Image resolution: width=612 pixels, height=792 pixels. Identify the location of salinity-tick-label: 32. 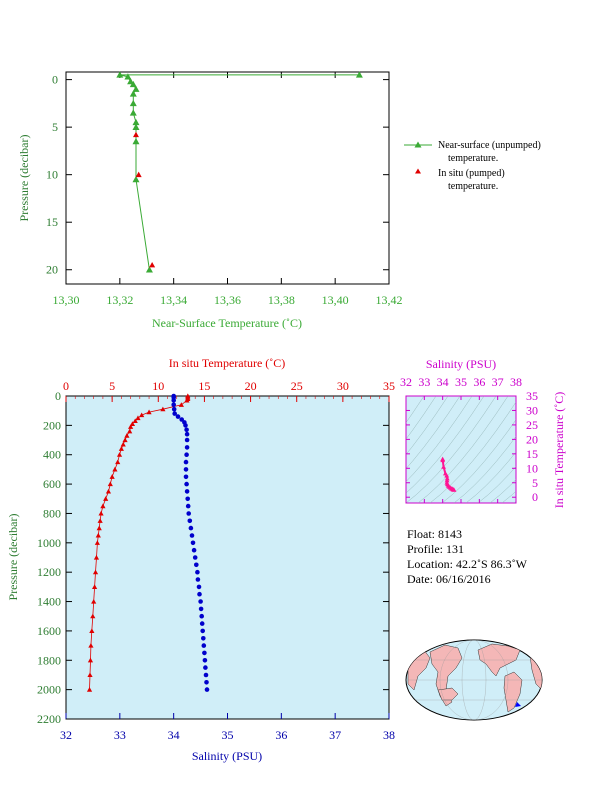
(66, 735).